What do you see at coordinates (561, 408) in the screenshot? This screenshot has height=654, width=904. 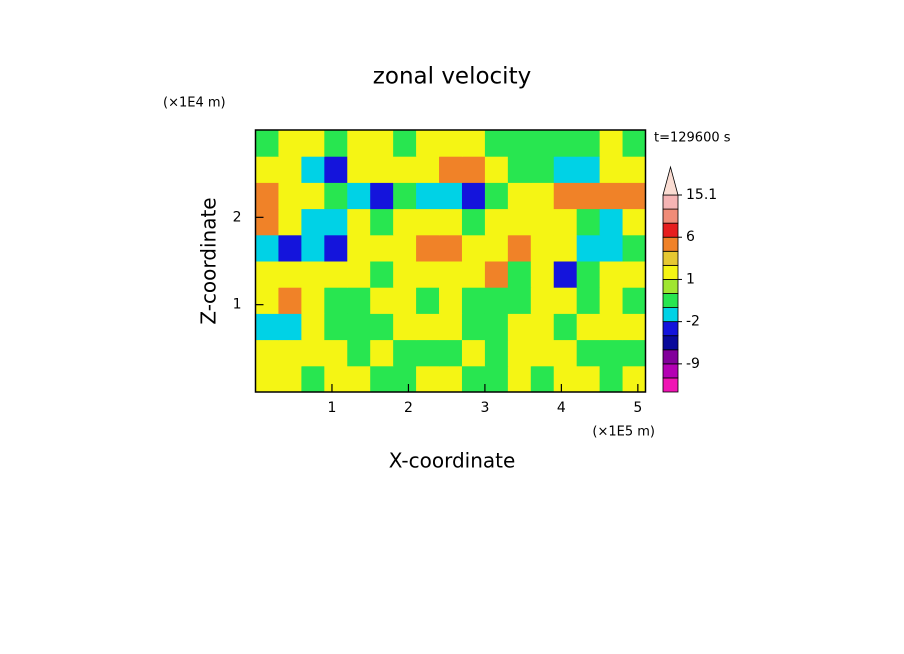 I see `x-tick-label: 4` at bounding box center [561, 408].